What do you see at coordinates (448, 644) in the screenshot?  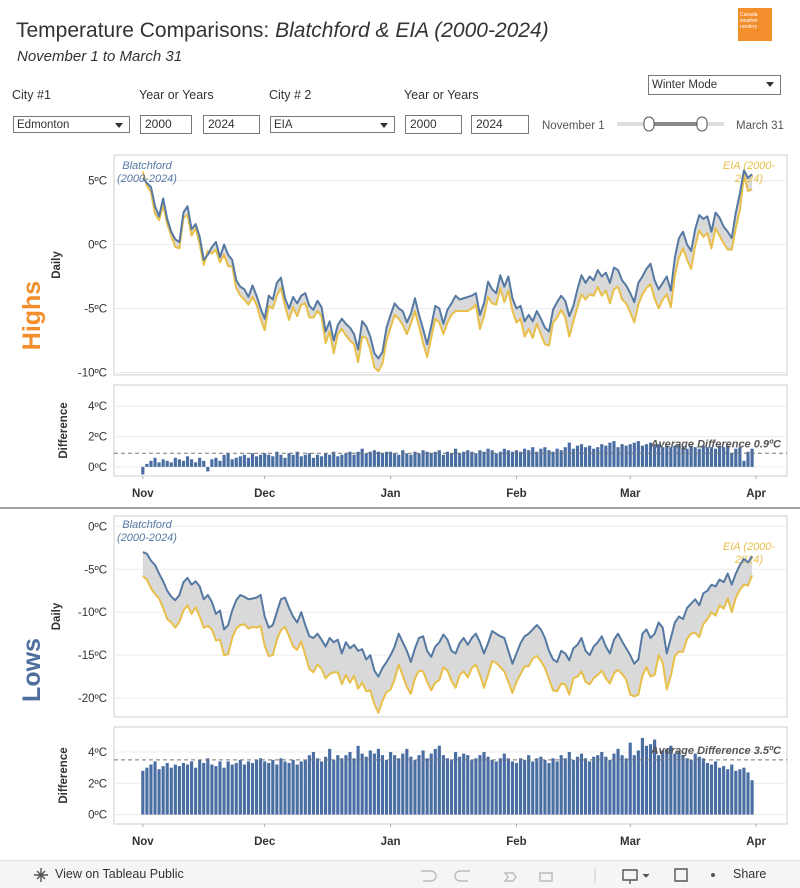 I see `temperature-line` at bounding box center [448, 644].